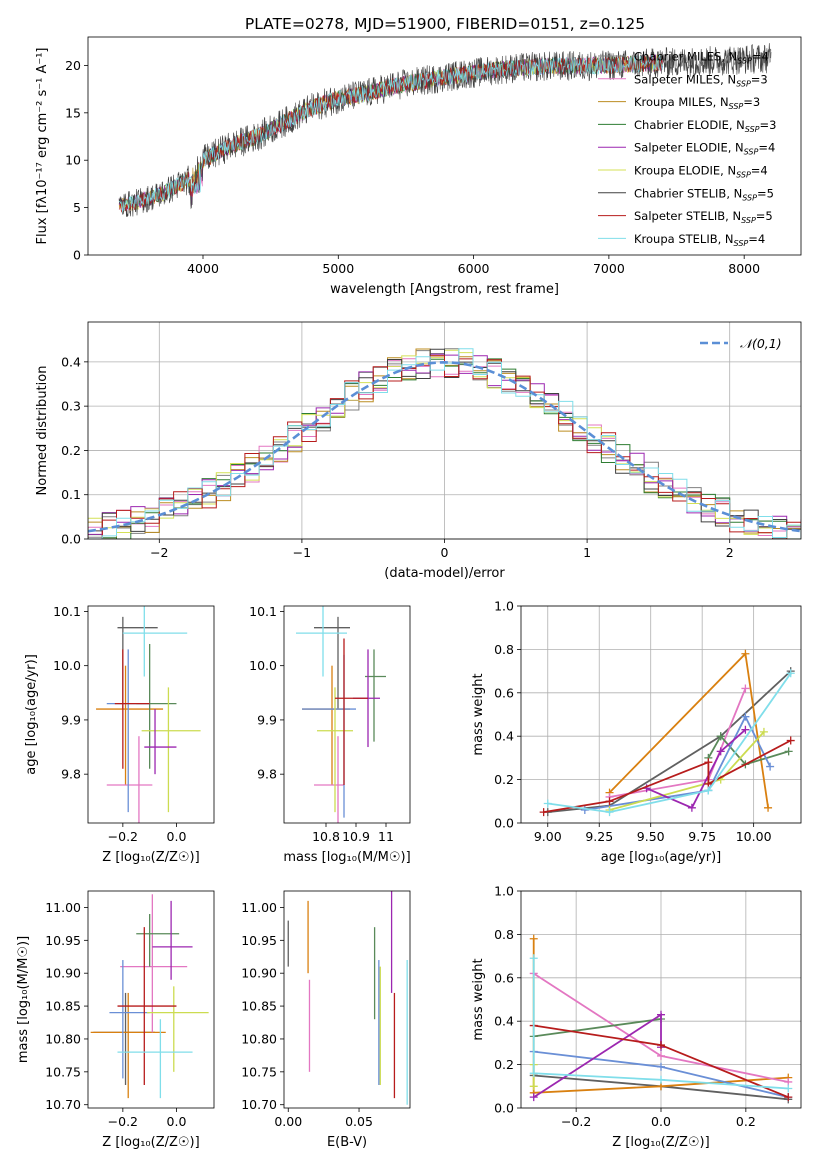  Describe the element at coordinates (73, 65) in the screenshot. I see `y-tick-label: 20` at that location.